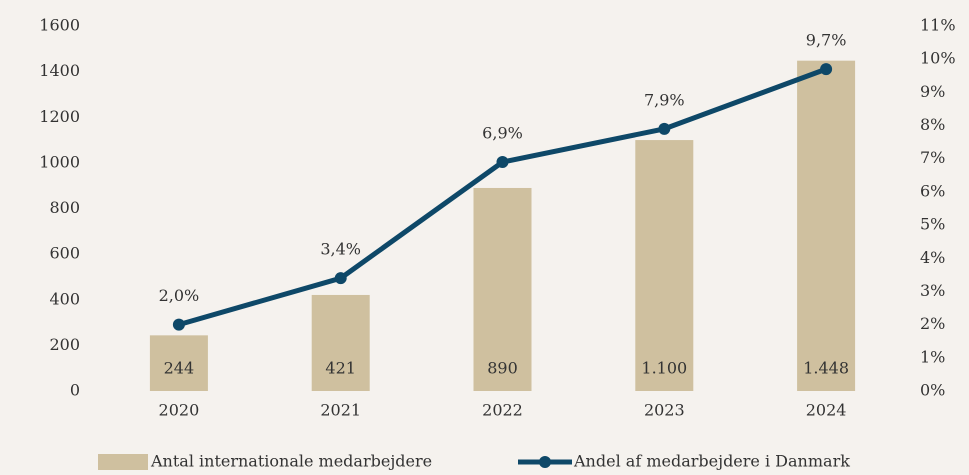 The image size is (969, 475). Describe the element at coordinates (123, 462) in the screenshot. I see `legend-swatch` at that location.